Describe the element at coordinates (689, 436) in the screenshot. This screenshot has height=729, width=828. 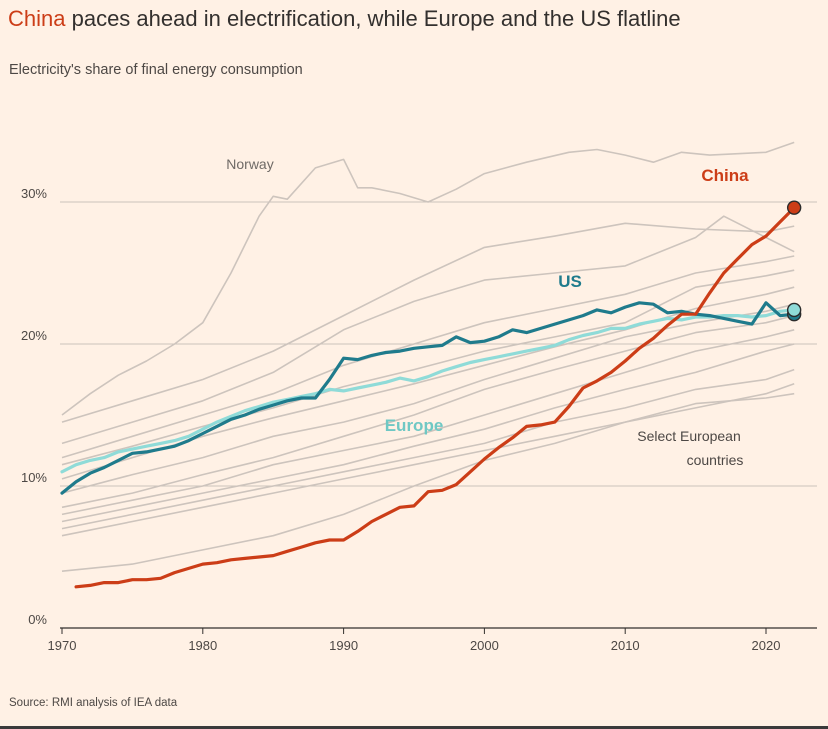
I see `label-countries-line1: Select European` at that location.